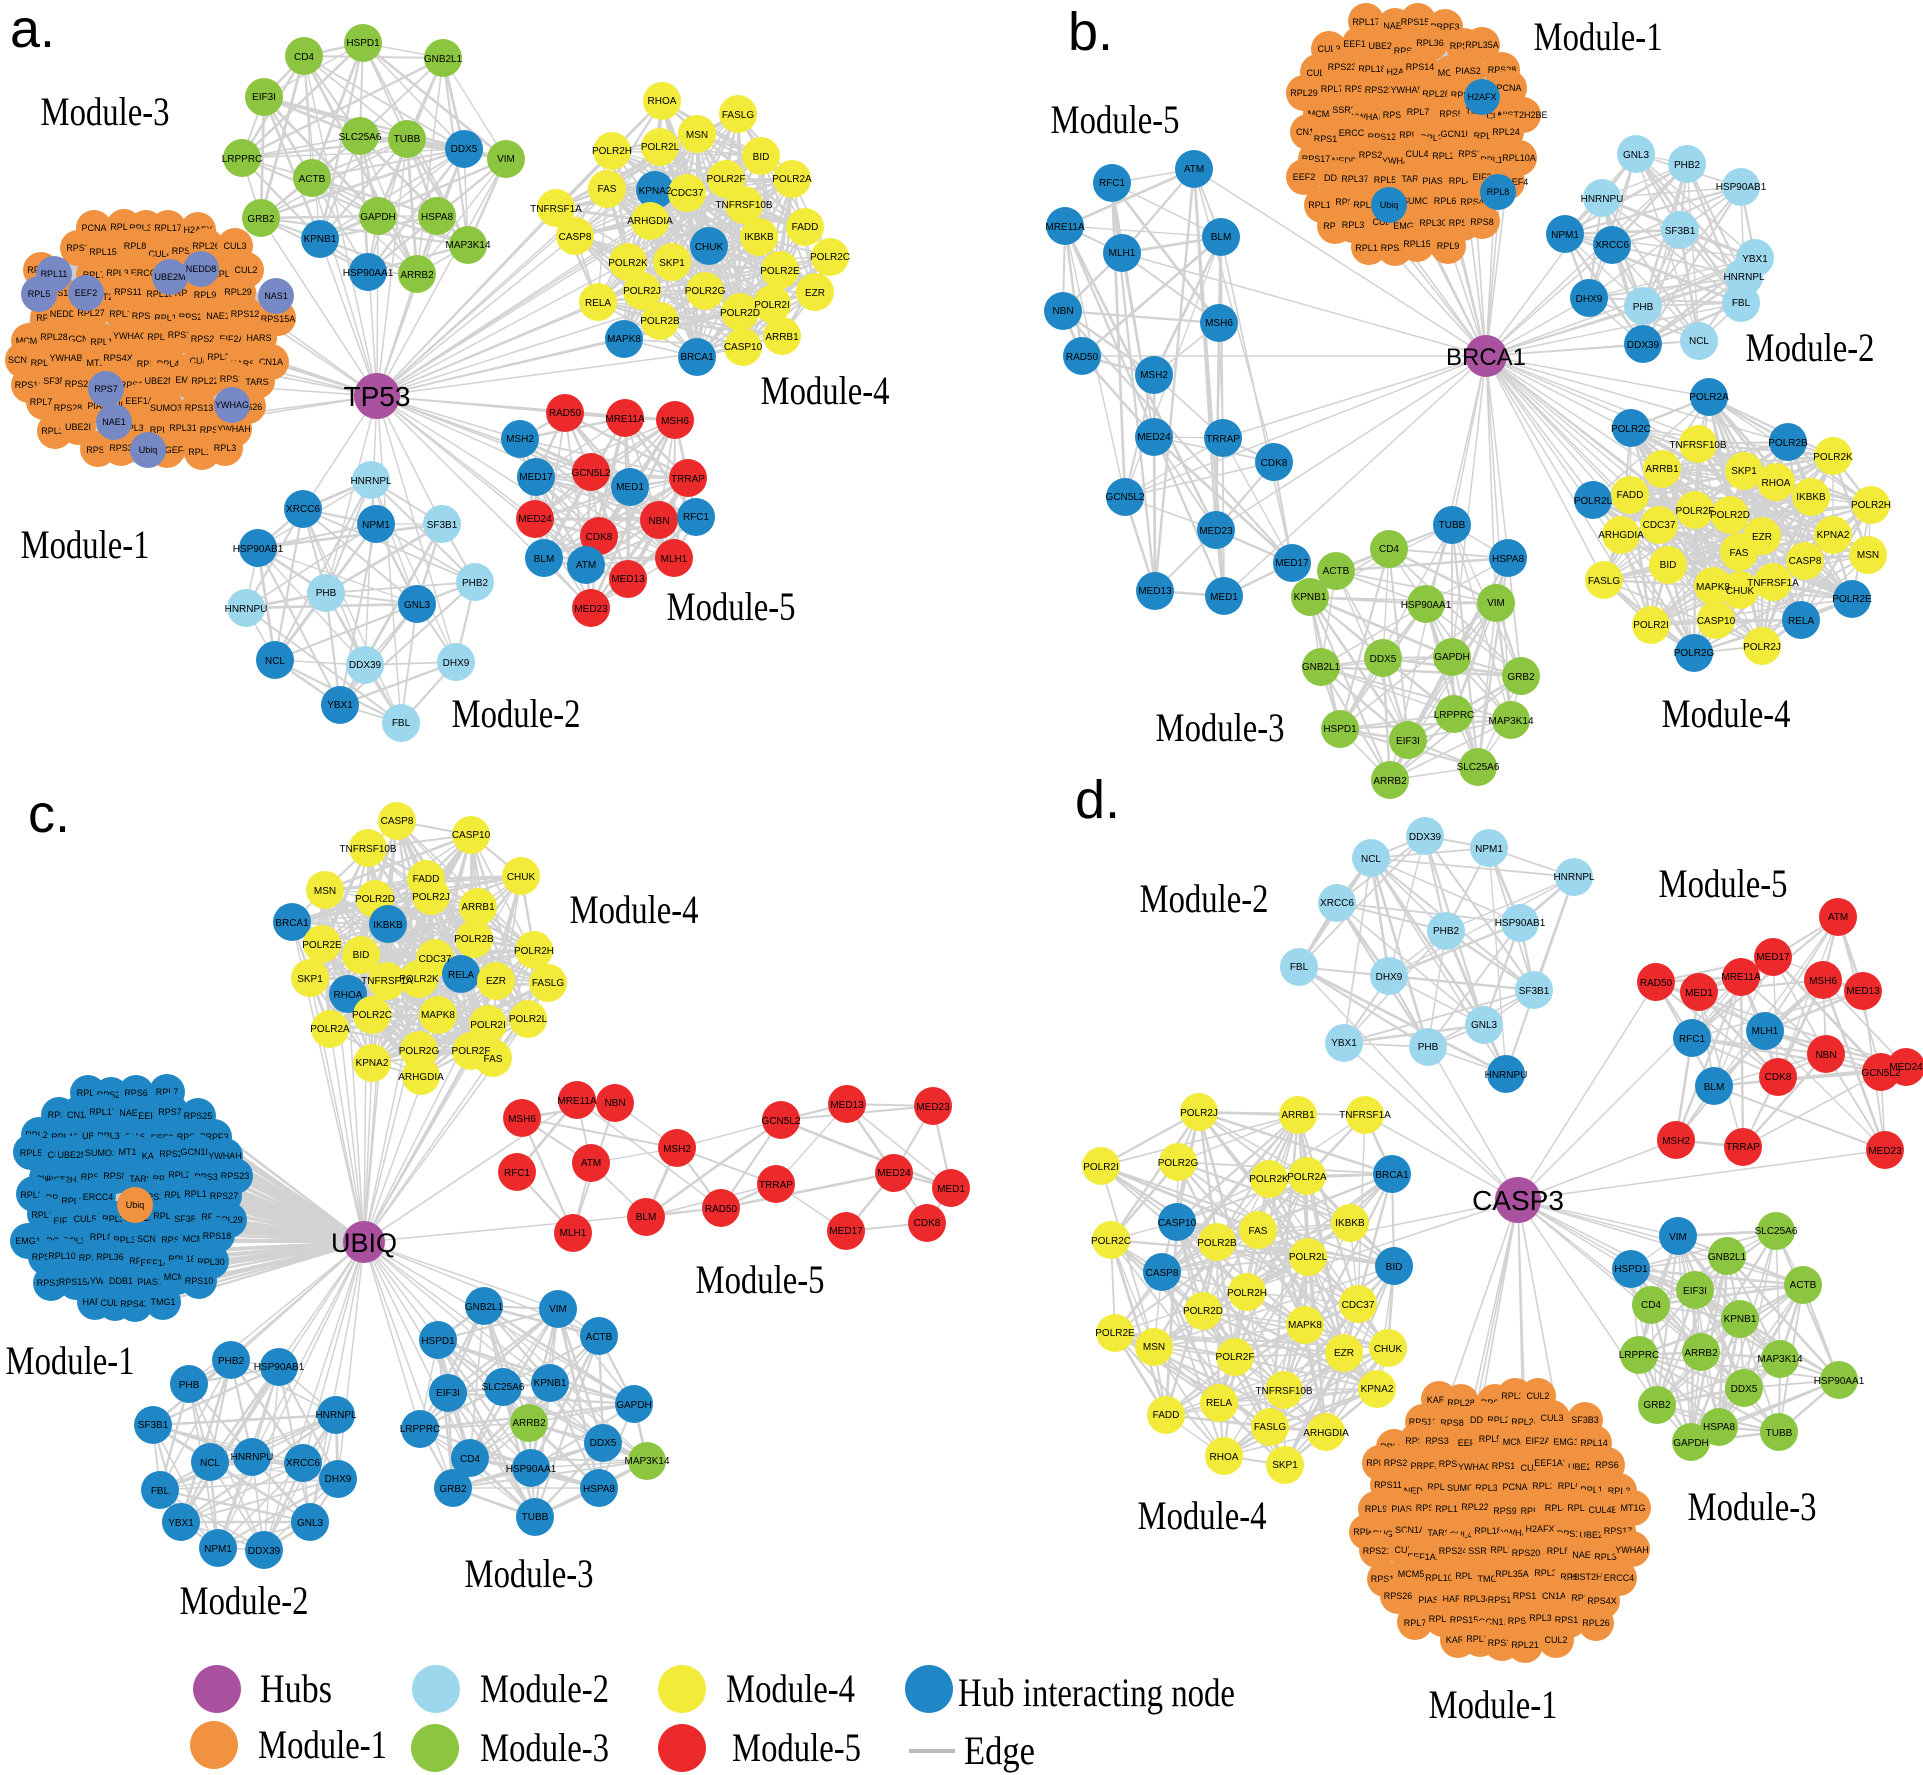  What do you see at coordinates (121, 405) in the screenshot?
I see `svg-text: CUL4B` at bounding box center [121, 405].